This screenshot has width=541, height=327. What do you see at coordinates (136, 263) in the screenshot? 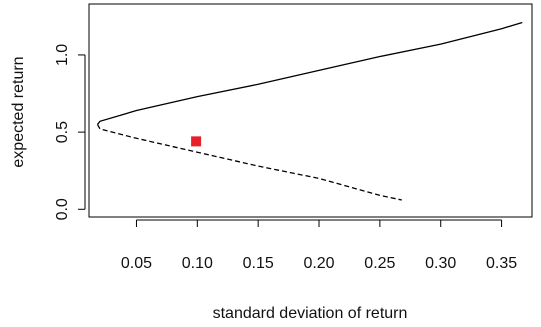
I see `x-tick-label: 0.05` at bounding box center [136, 263].